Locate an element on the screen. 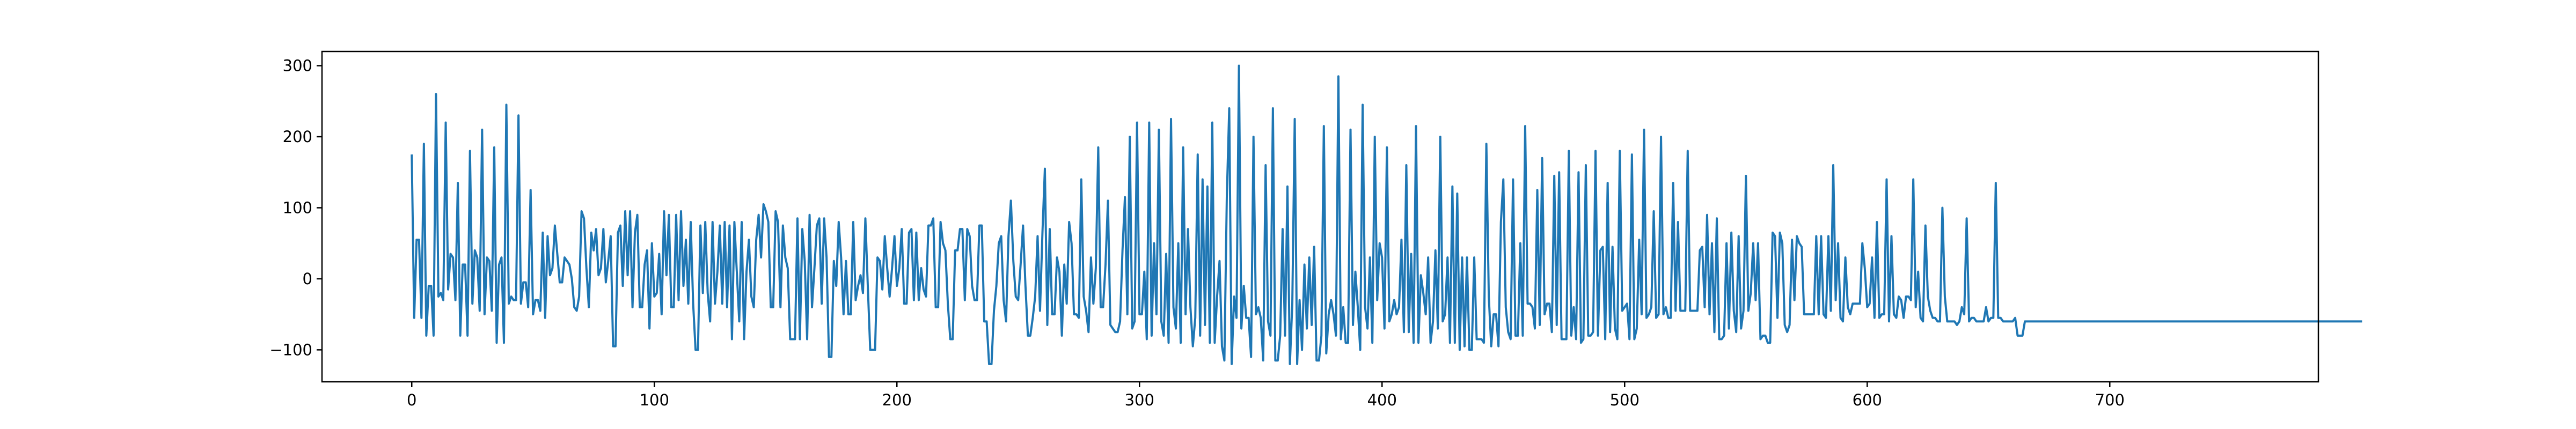 The width and height of the screenshot is (2576, 429). x-tick-label: 100 is located at coordinates (654, 400).